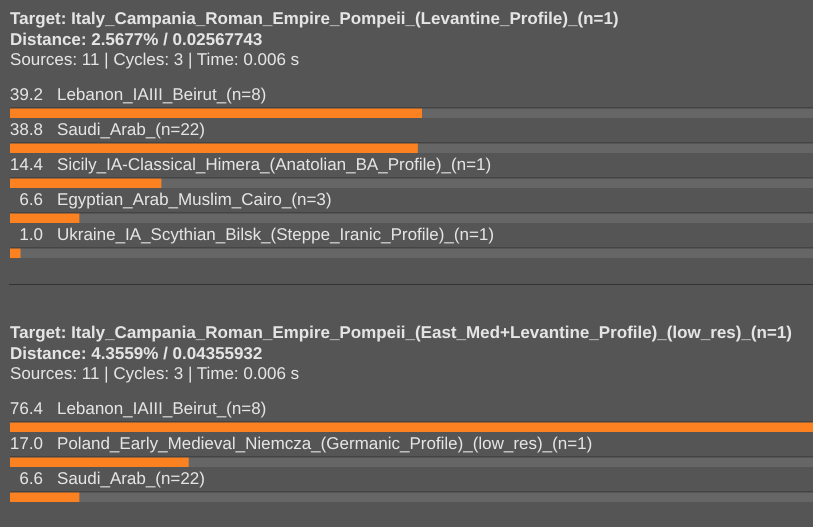 The image size is (813, 527). Describe the element at coordinates (324, 443) in the screenshot. I see `y-tick-label: Poland_Early_Medieval_Niemcza_(Germanic_Profile)_(low_res)_(n=1)` at that location.